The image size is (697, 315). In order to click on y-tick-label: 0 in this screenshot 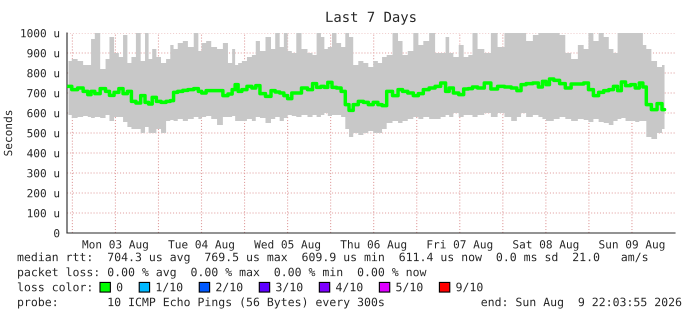, I will do `click(57, 233)`.